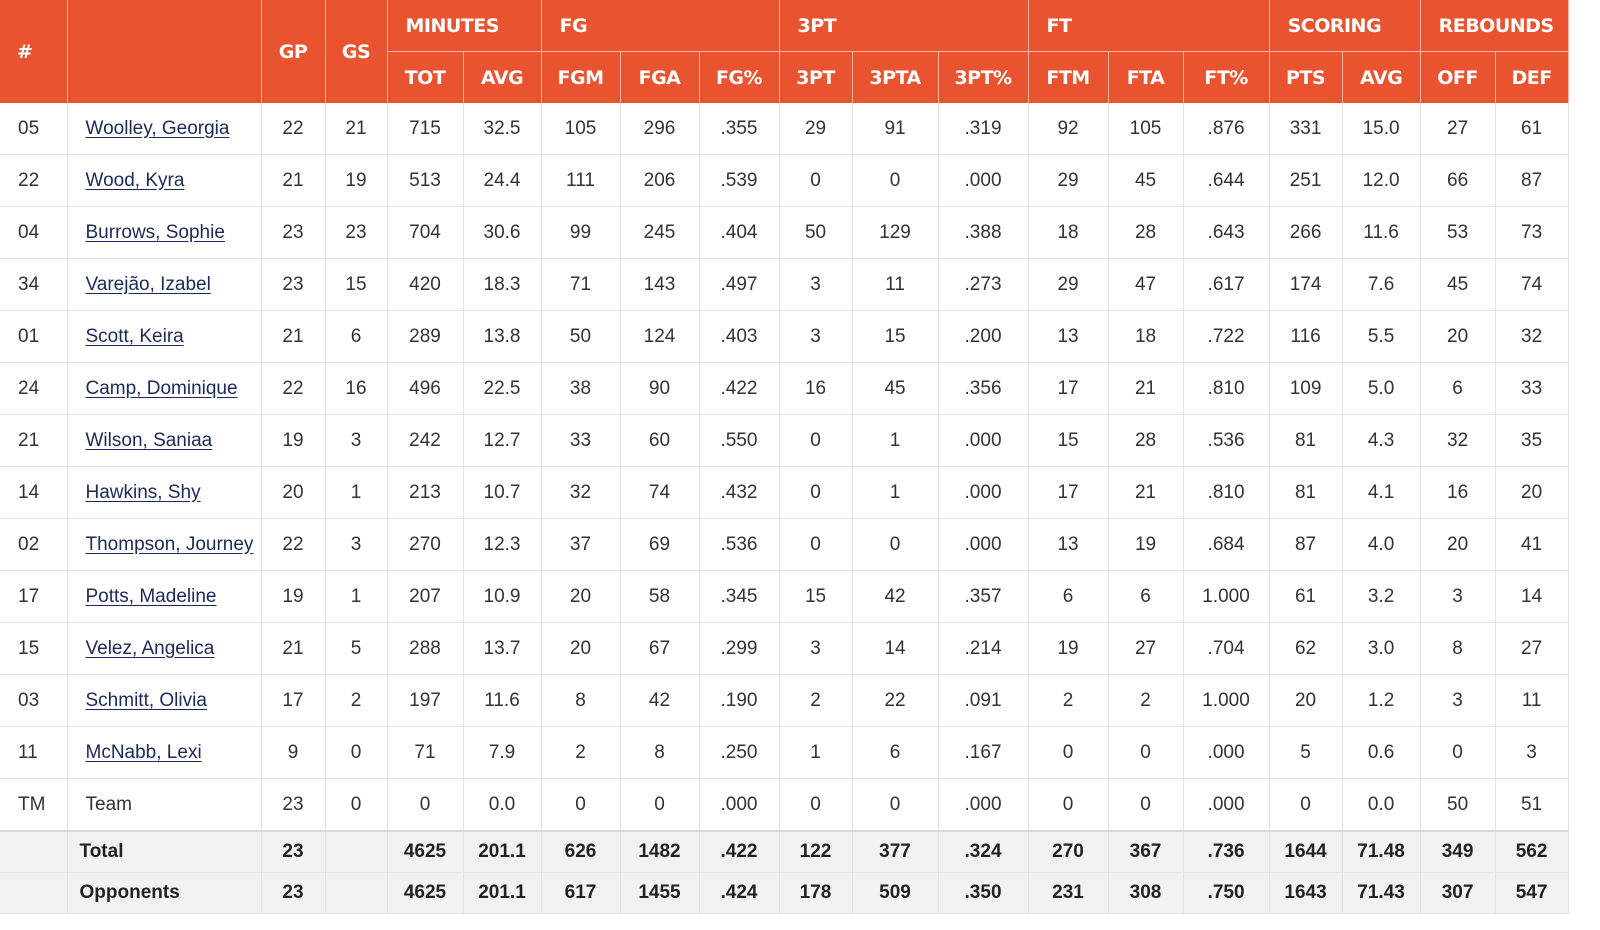  Describe the element at coordinates (1381, 388) in the screenshot. I see `stat-savg: 5.0` at that location.